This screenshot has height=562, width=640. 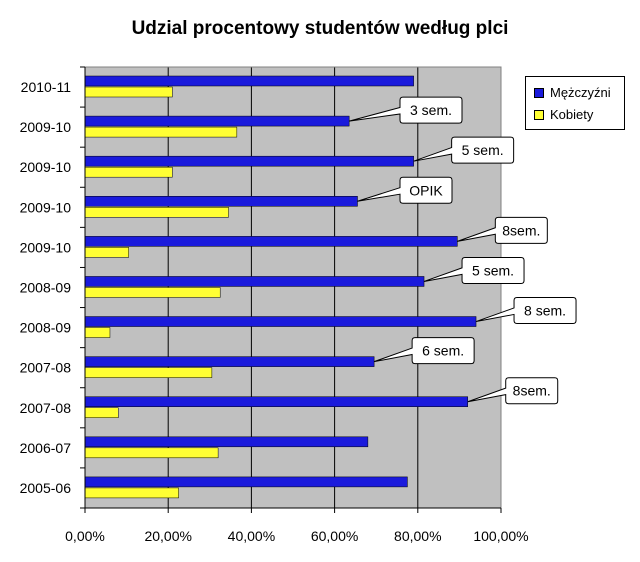 I want to click on x-tick-label: 100,00%, so click(x=500, y=536).